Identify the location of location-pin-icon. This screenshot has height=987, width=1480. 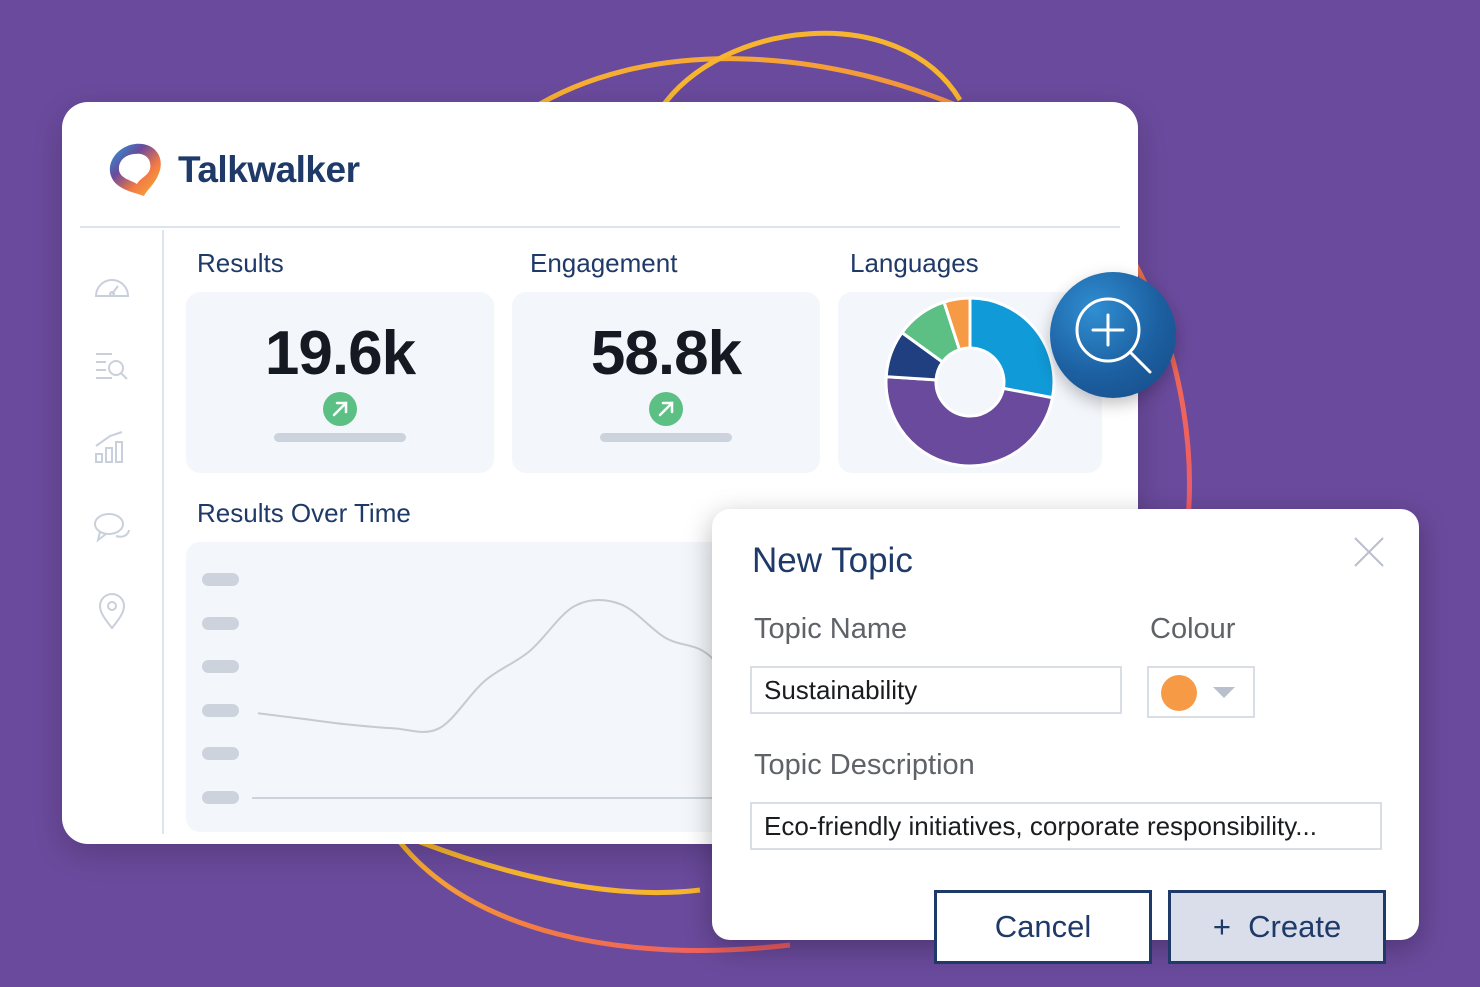
(112, 610).